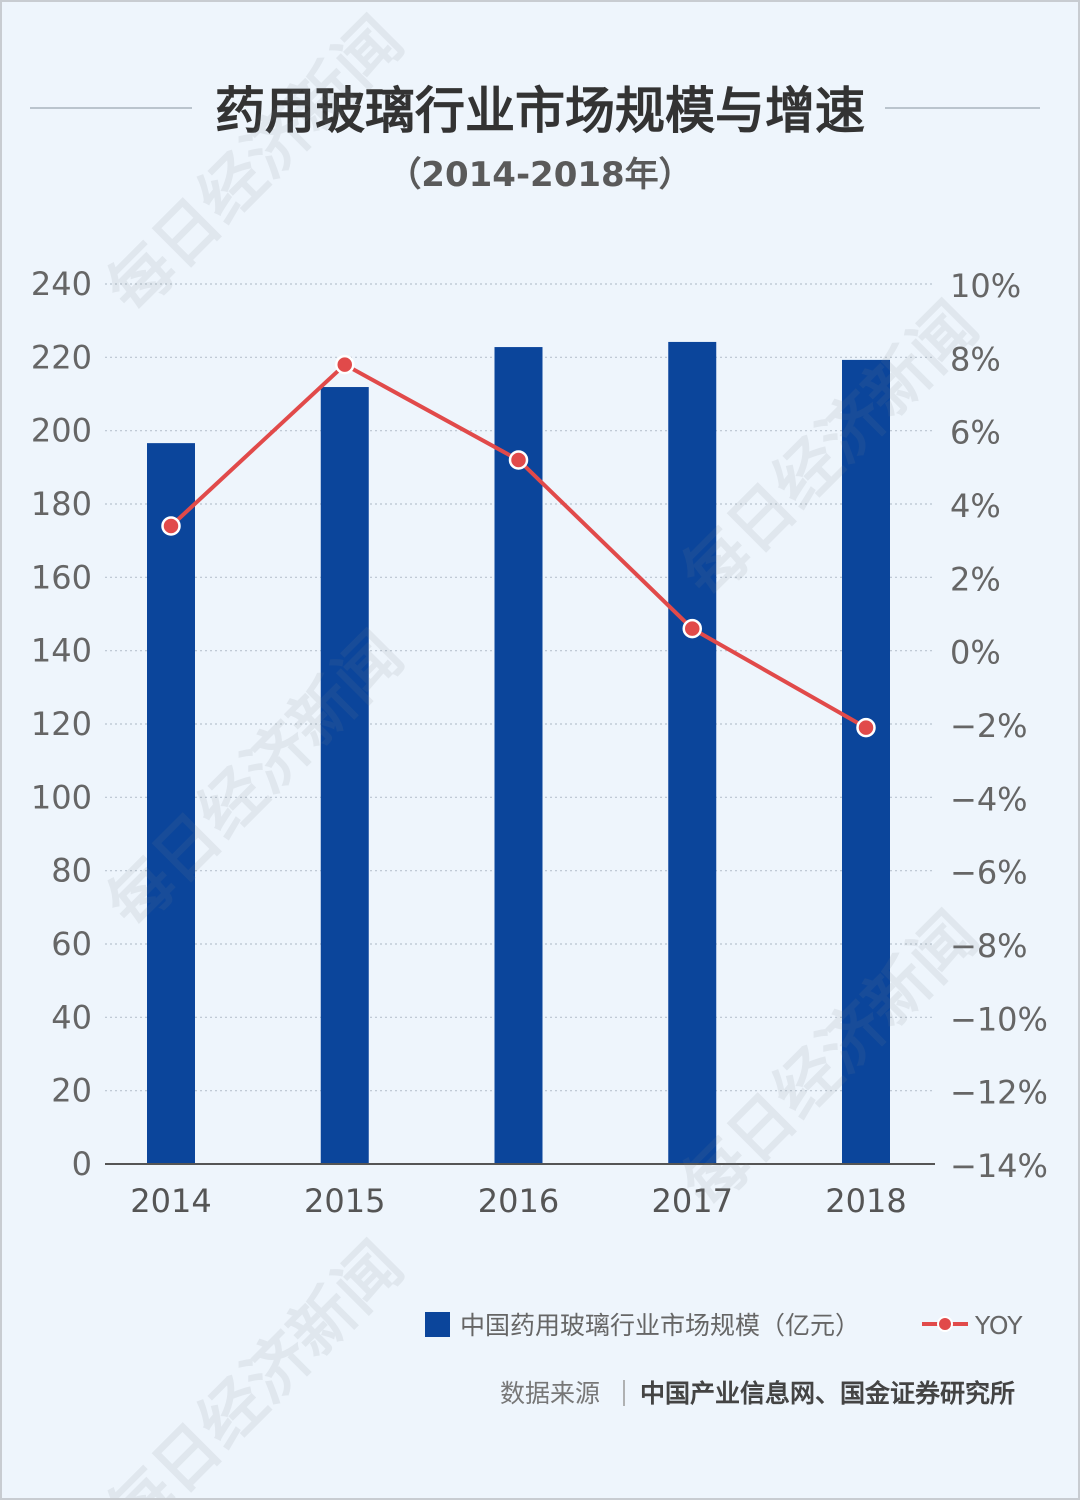  What do you see at coordinates (989, 799) in the screenshot?
I see `y-right-tick-label: −4%` at bounding box center [989, 799].